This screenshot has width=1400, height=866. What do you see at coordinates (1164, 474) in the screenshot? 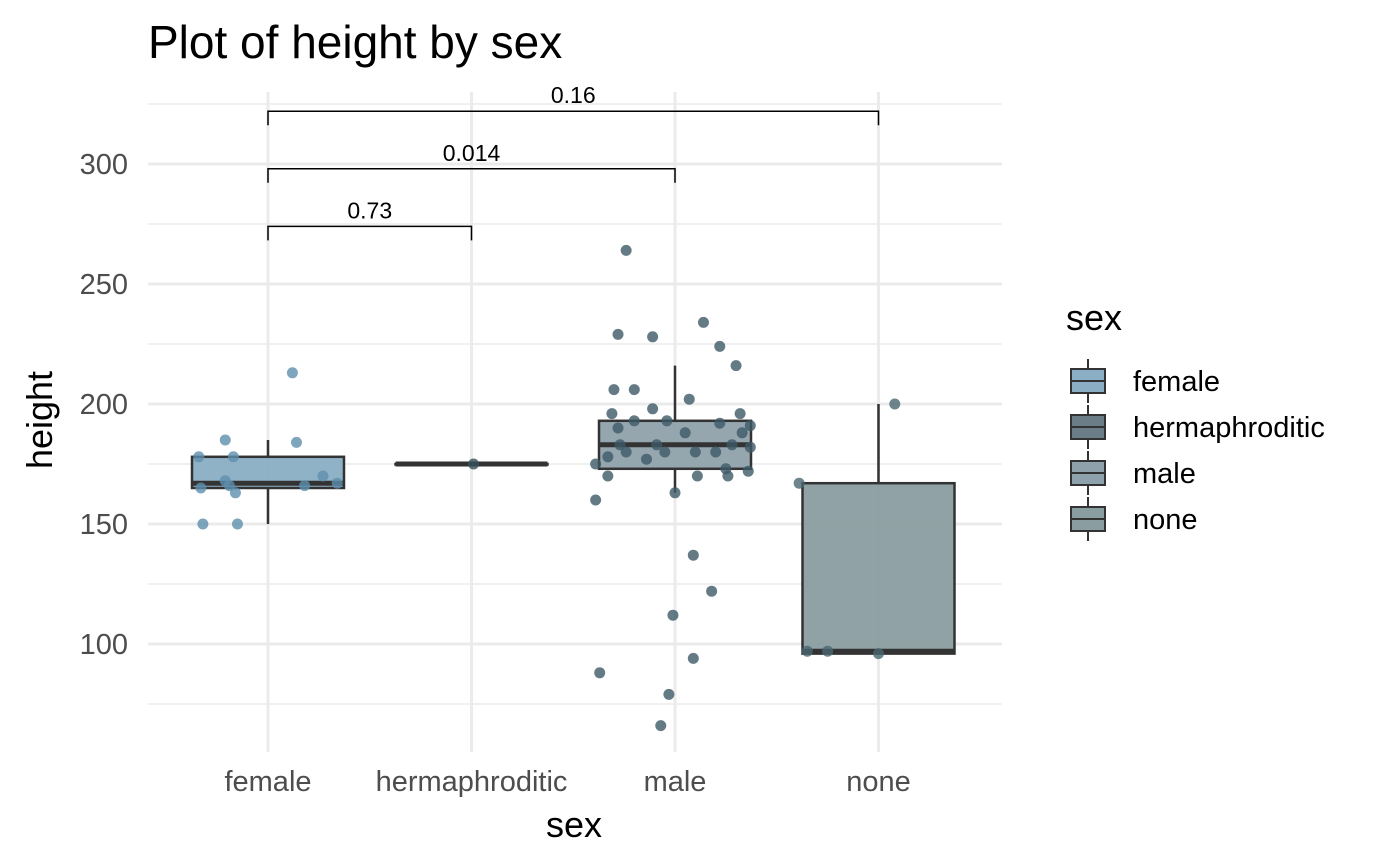
I see `legend-label: male` at bounding box center [1164, 474].